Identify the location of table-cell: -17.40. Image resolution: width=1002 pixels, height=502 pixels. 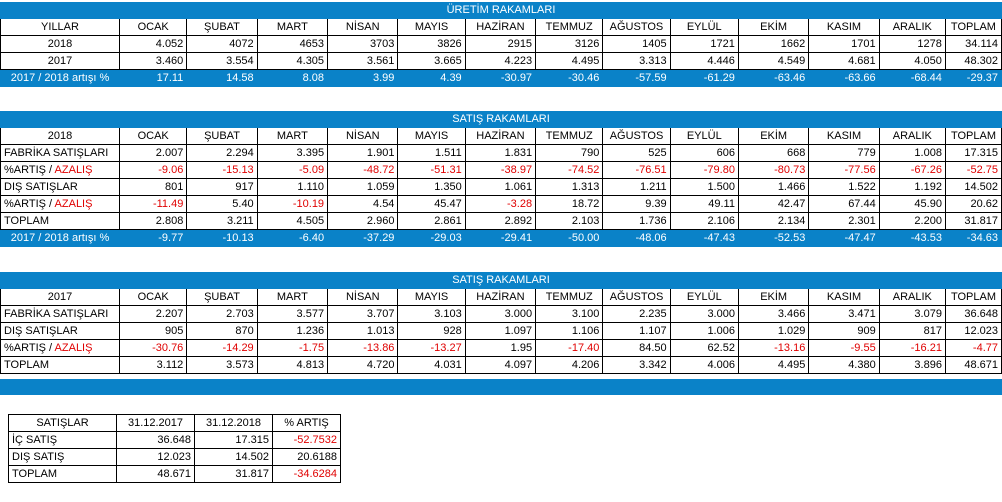
(569, 348).